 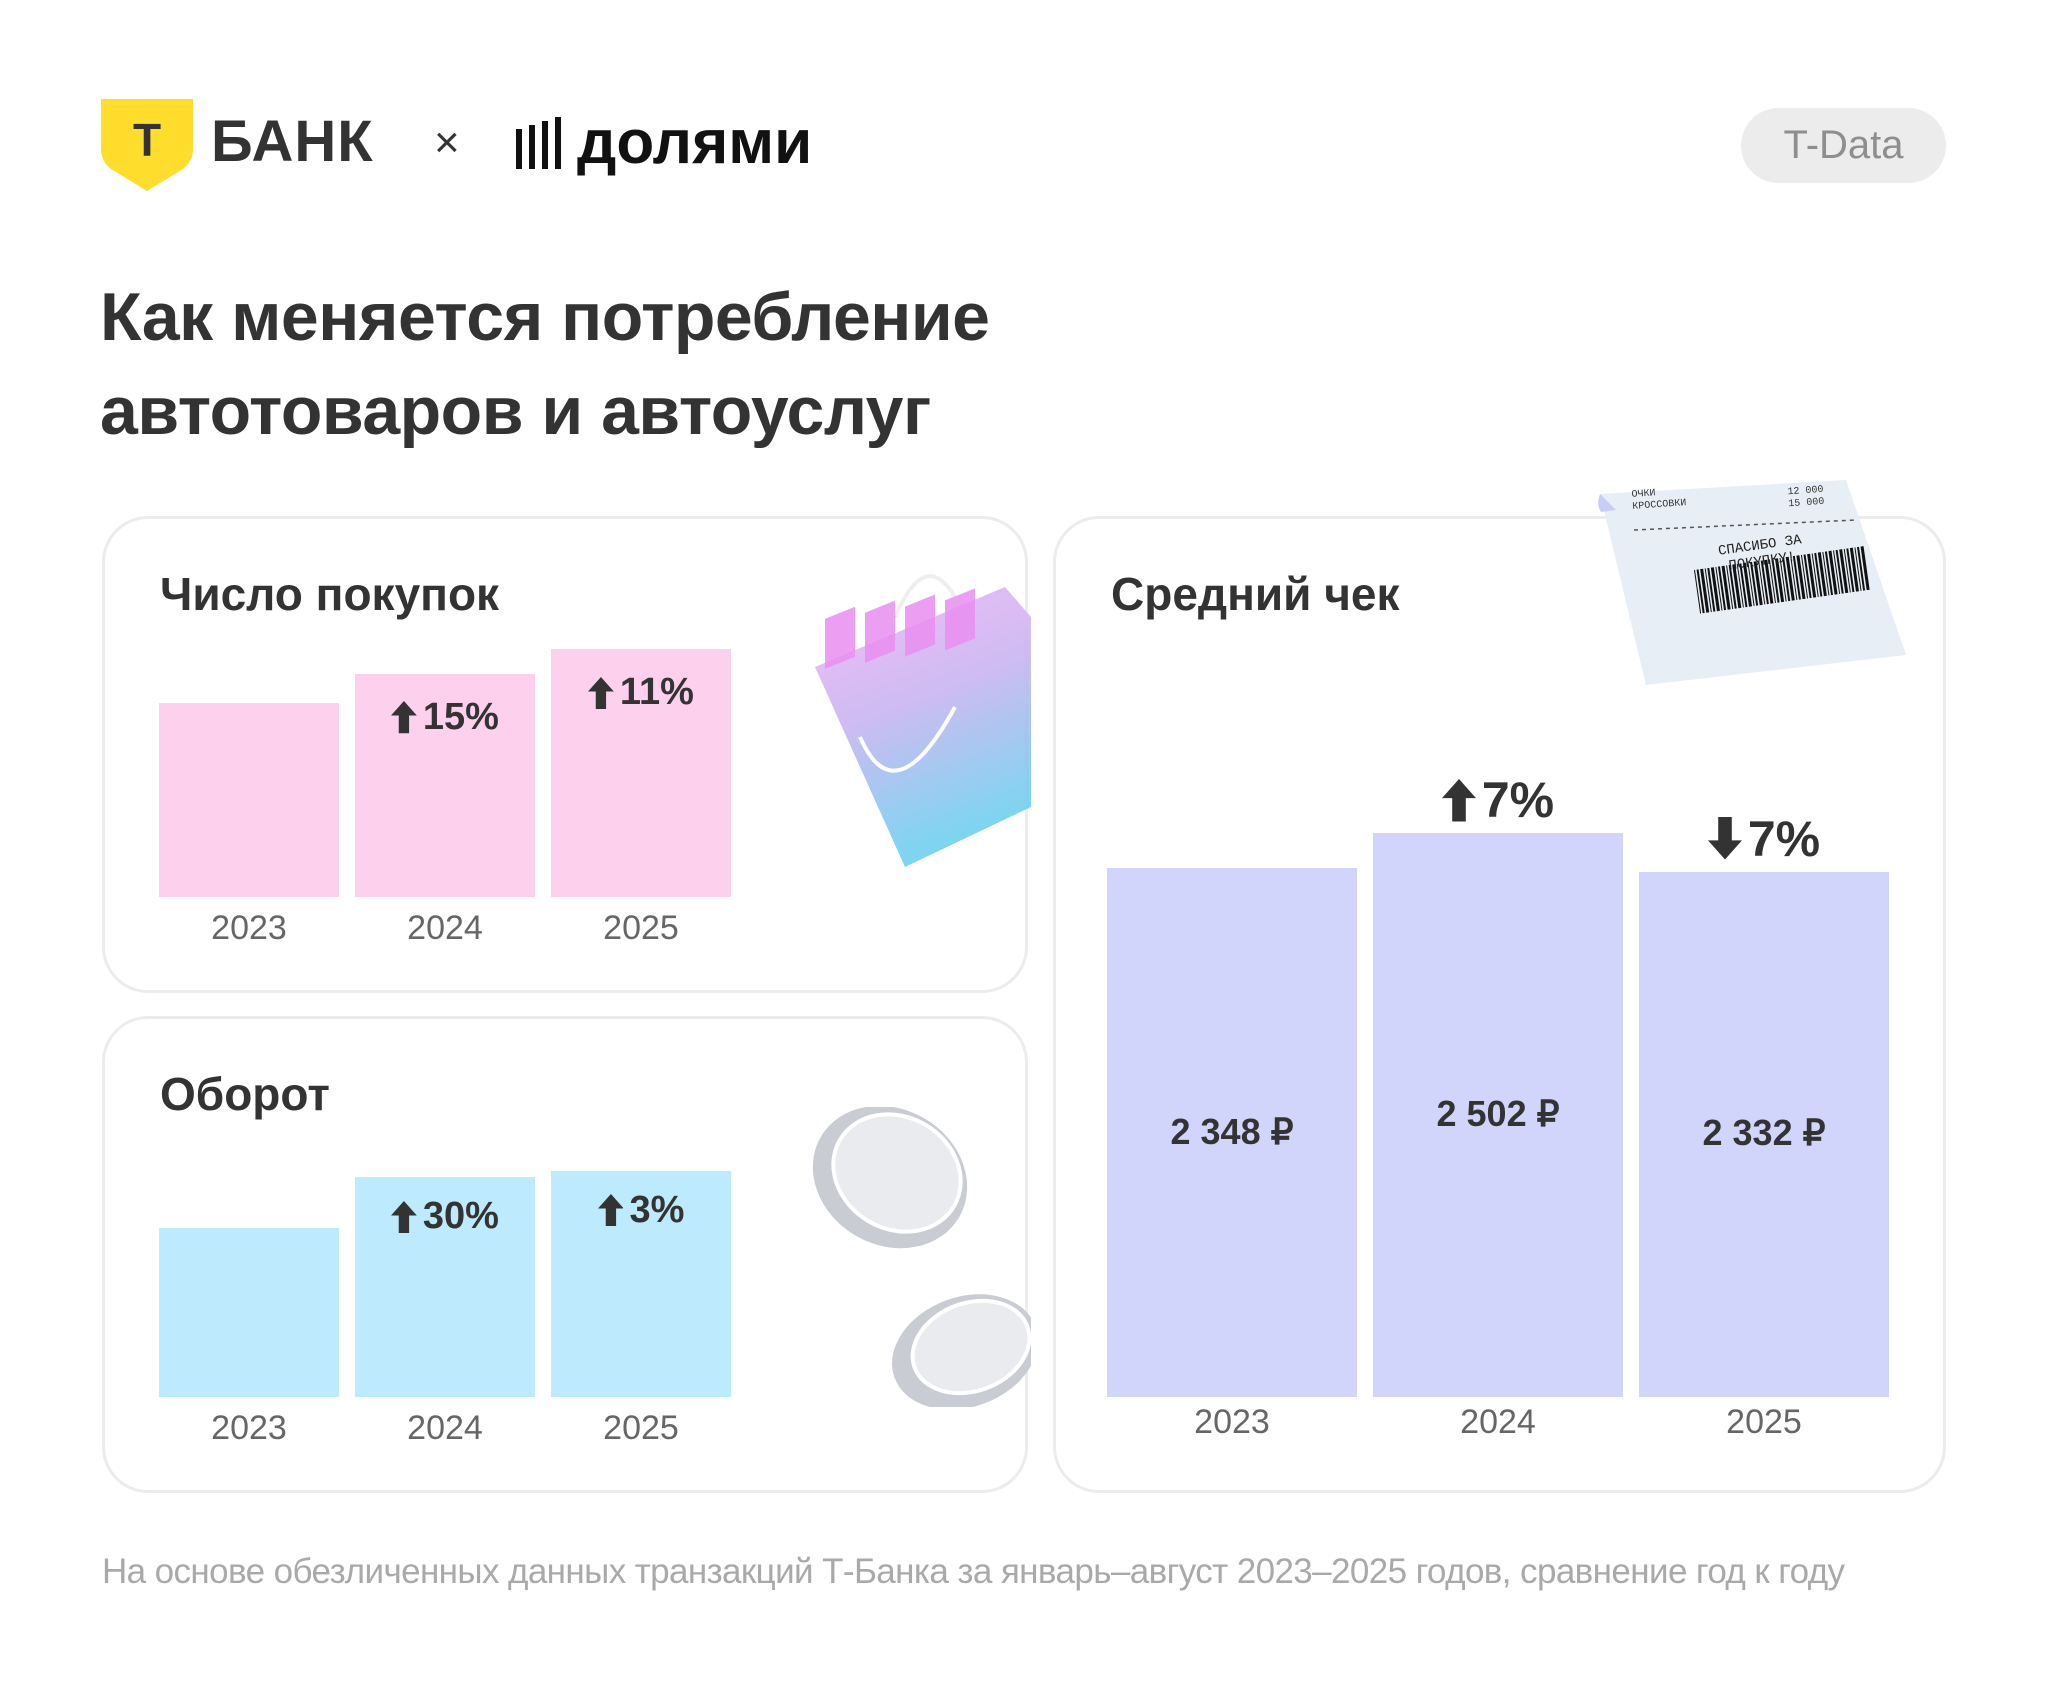 I want to click on t-bank-logo-icon: Т, so click(x=147, y=145).